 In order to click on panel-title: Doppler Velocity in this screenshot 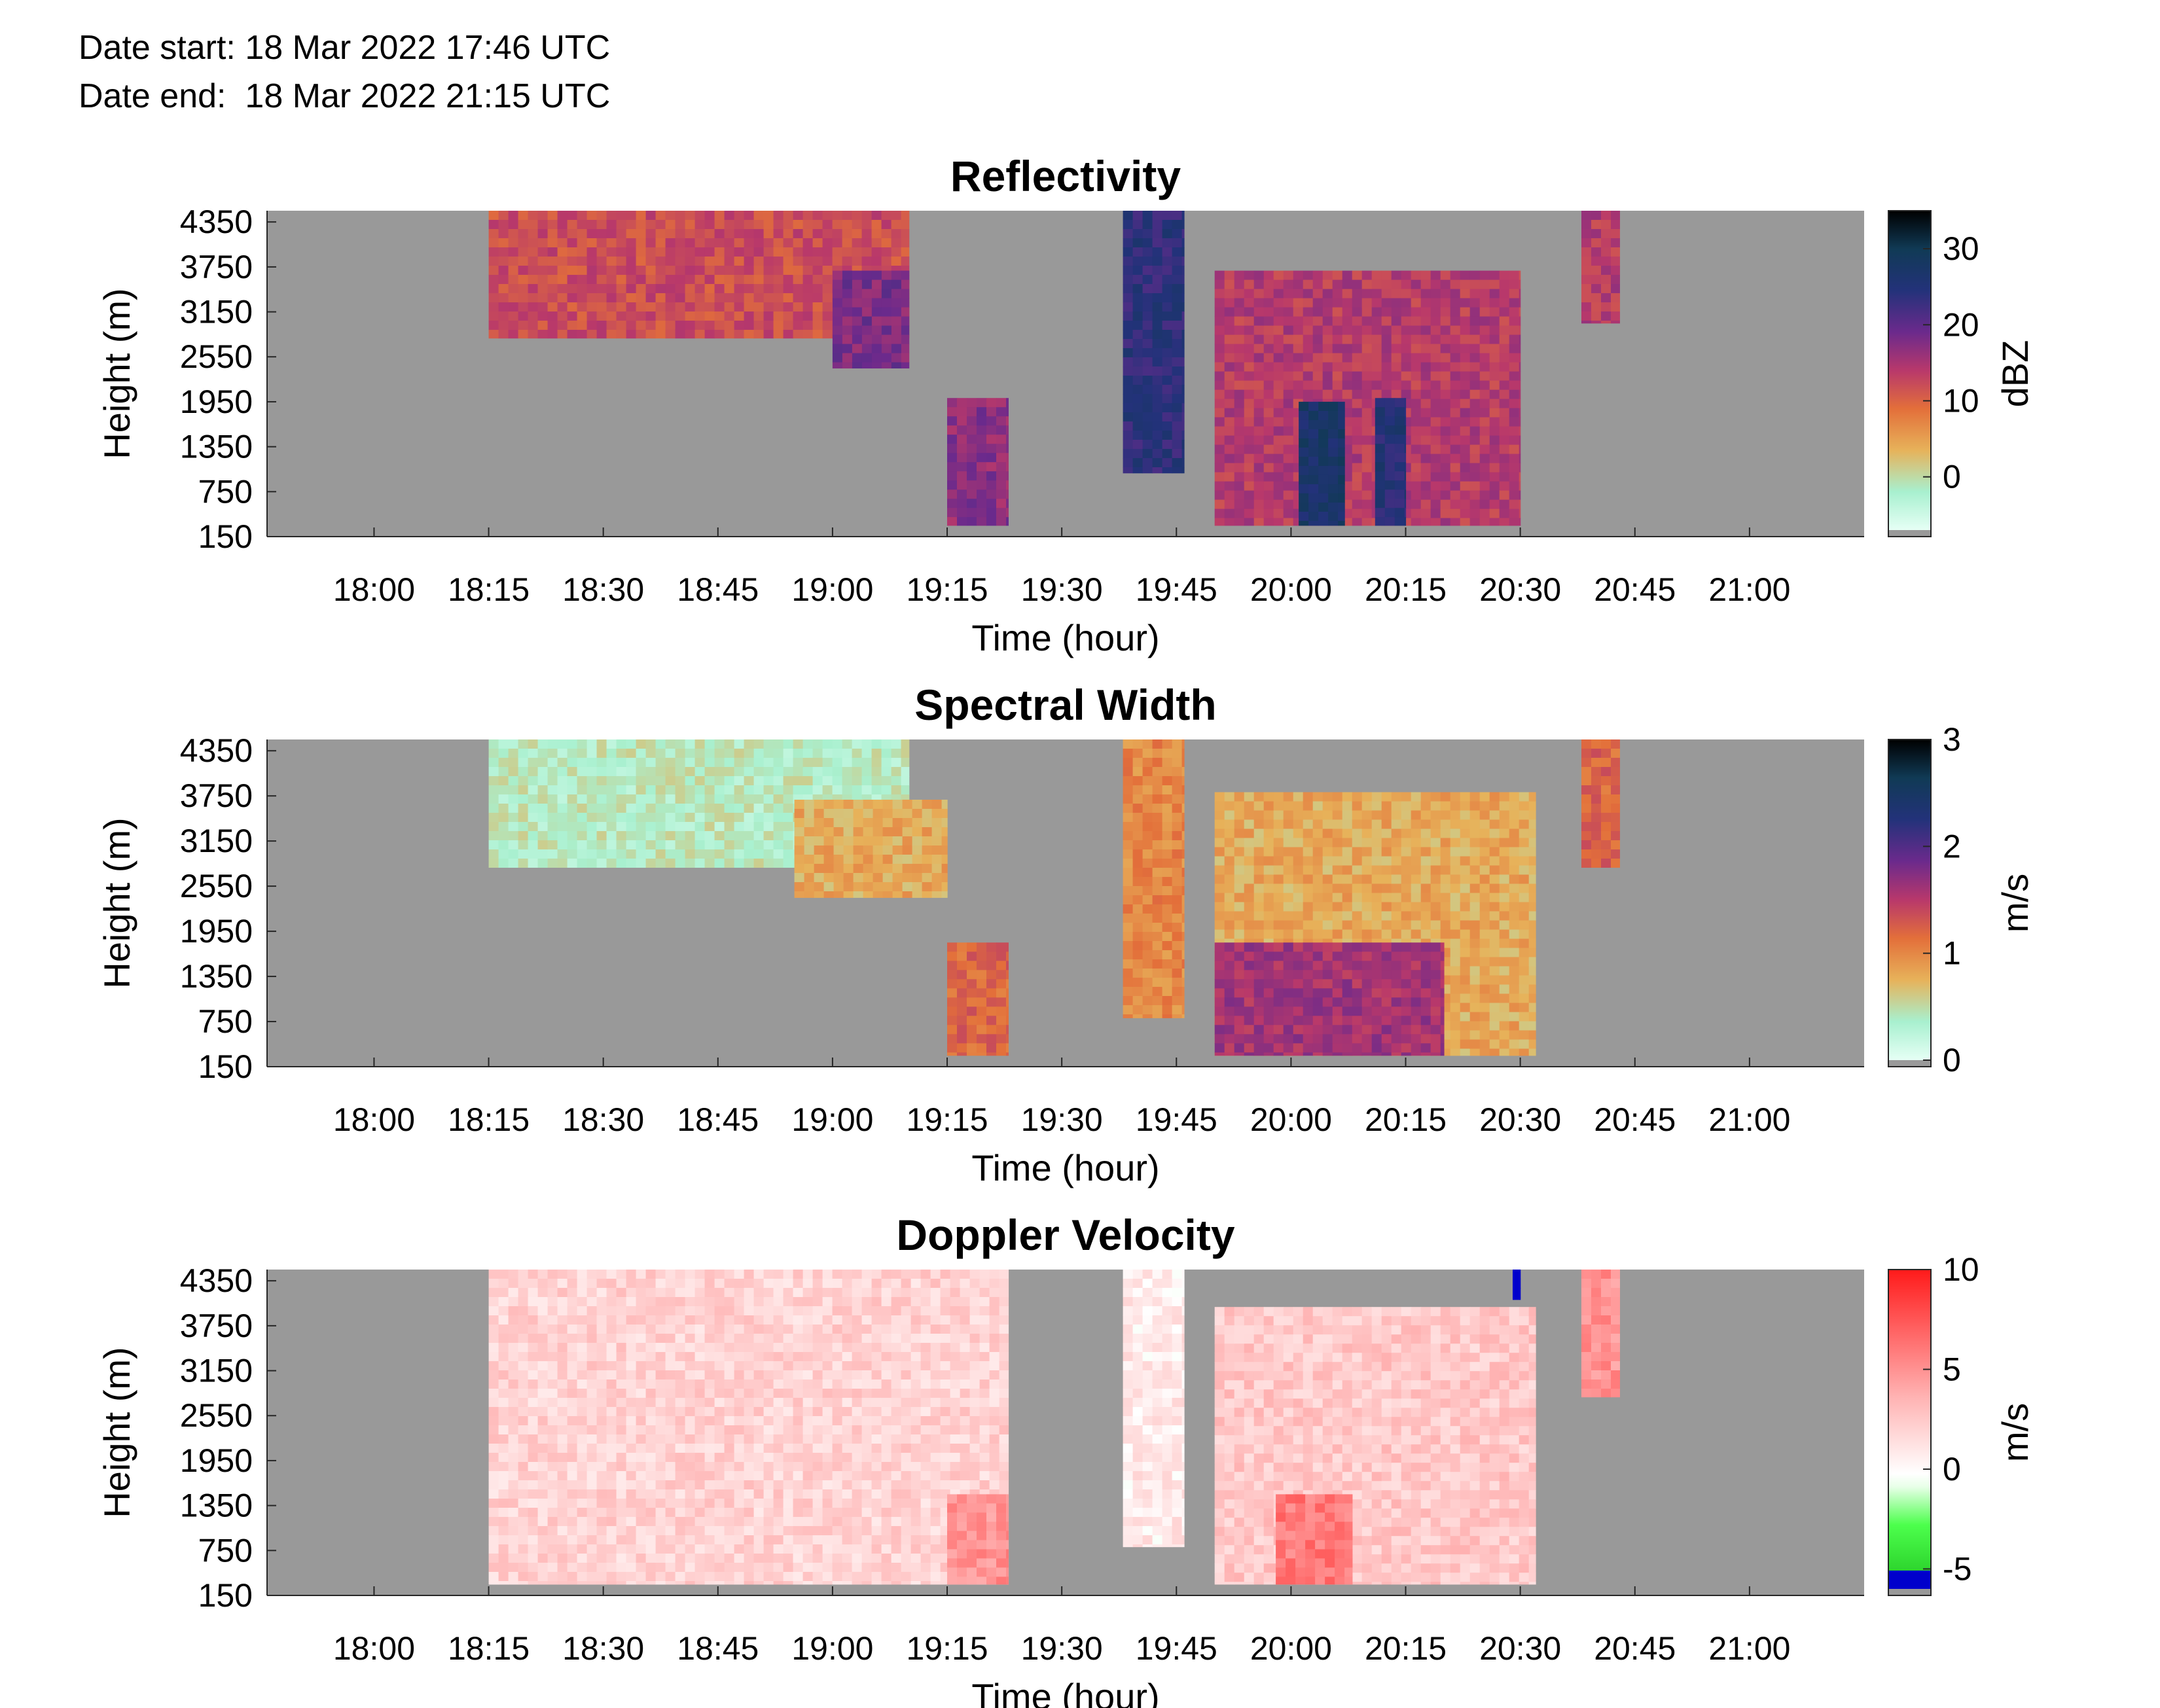, I will do `click(1065, 1235)`.